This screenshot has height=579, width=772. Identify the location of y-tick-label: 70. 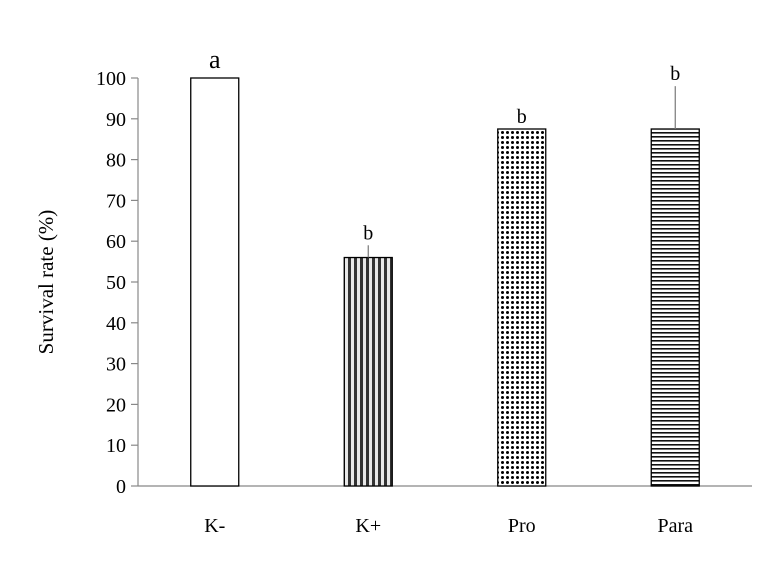
(116, 201).